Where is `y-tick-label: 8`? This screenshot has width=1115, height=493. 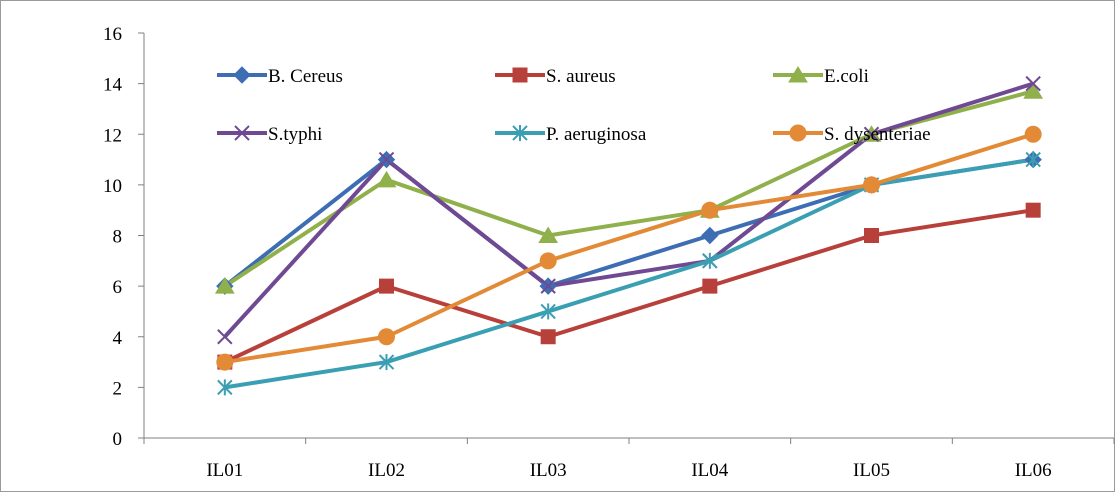
y-tick-label: 8 is located at coordinates (118, 237).